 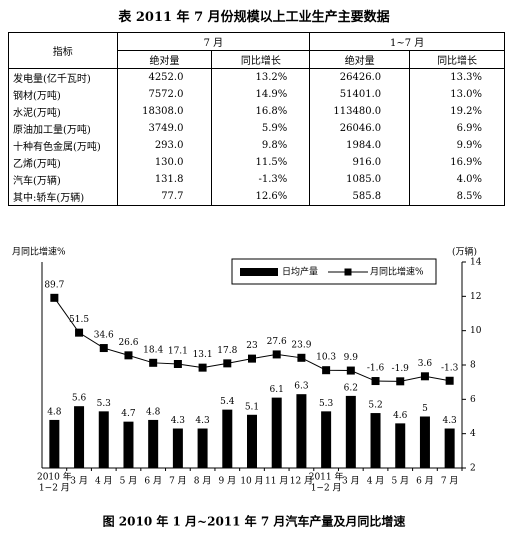 What do you see at coordinates (256, 162) in the screenshot?
I see `table-row: 乙烯(万吨) 130.0 11.5% 916.0 16.9%` at bounding box center [256, 162].